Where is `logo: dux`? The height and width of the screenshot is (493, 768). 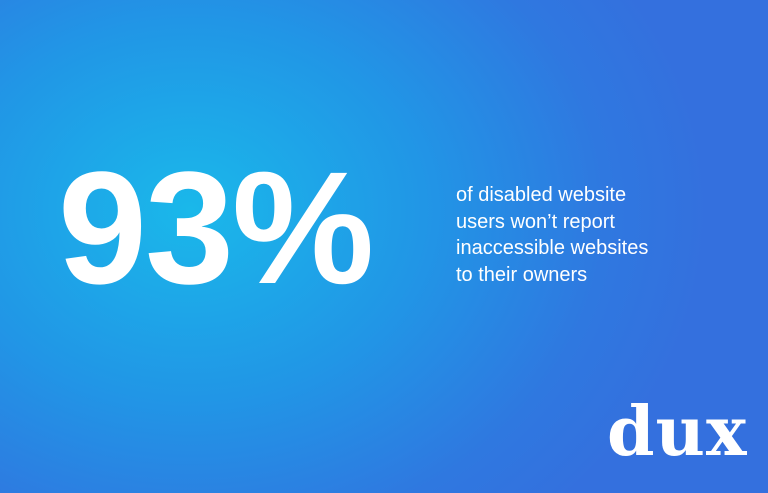 logo: dux is located at coordinates (677, 432).